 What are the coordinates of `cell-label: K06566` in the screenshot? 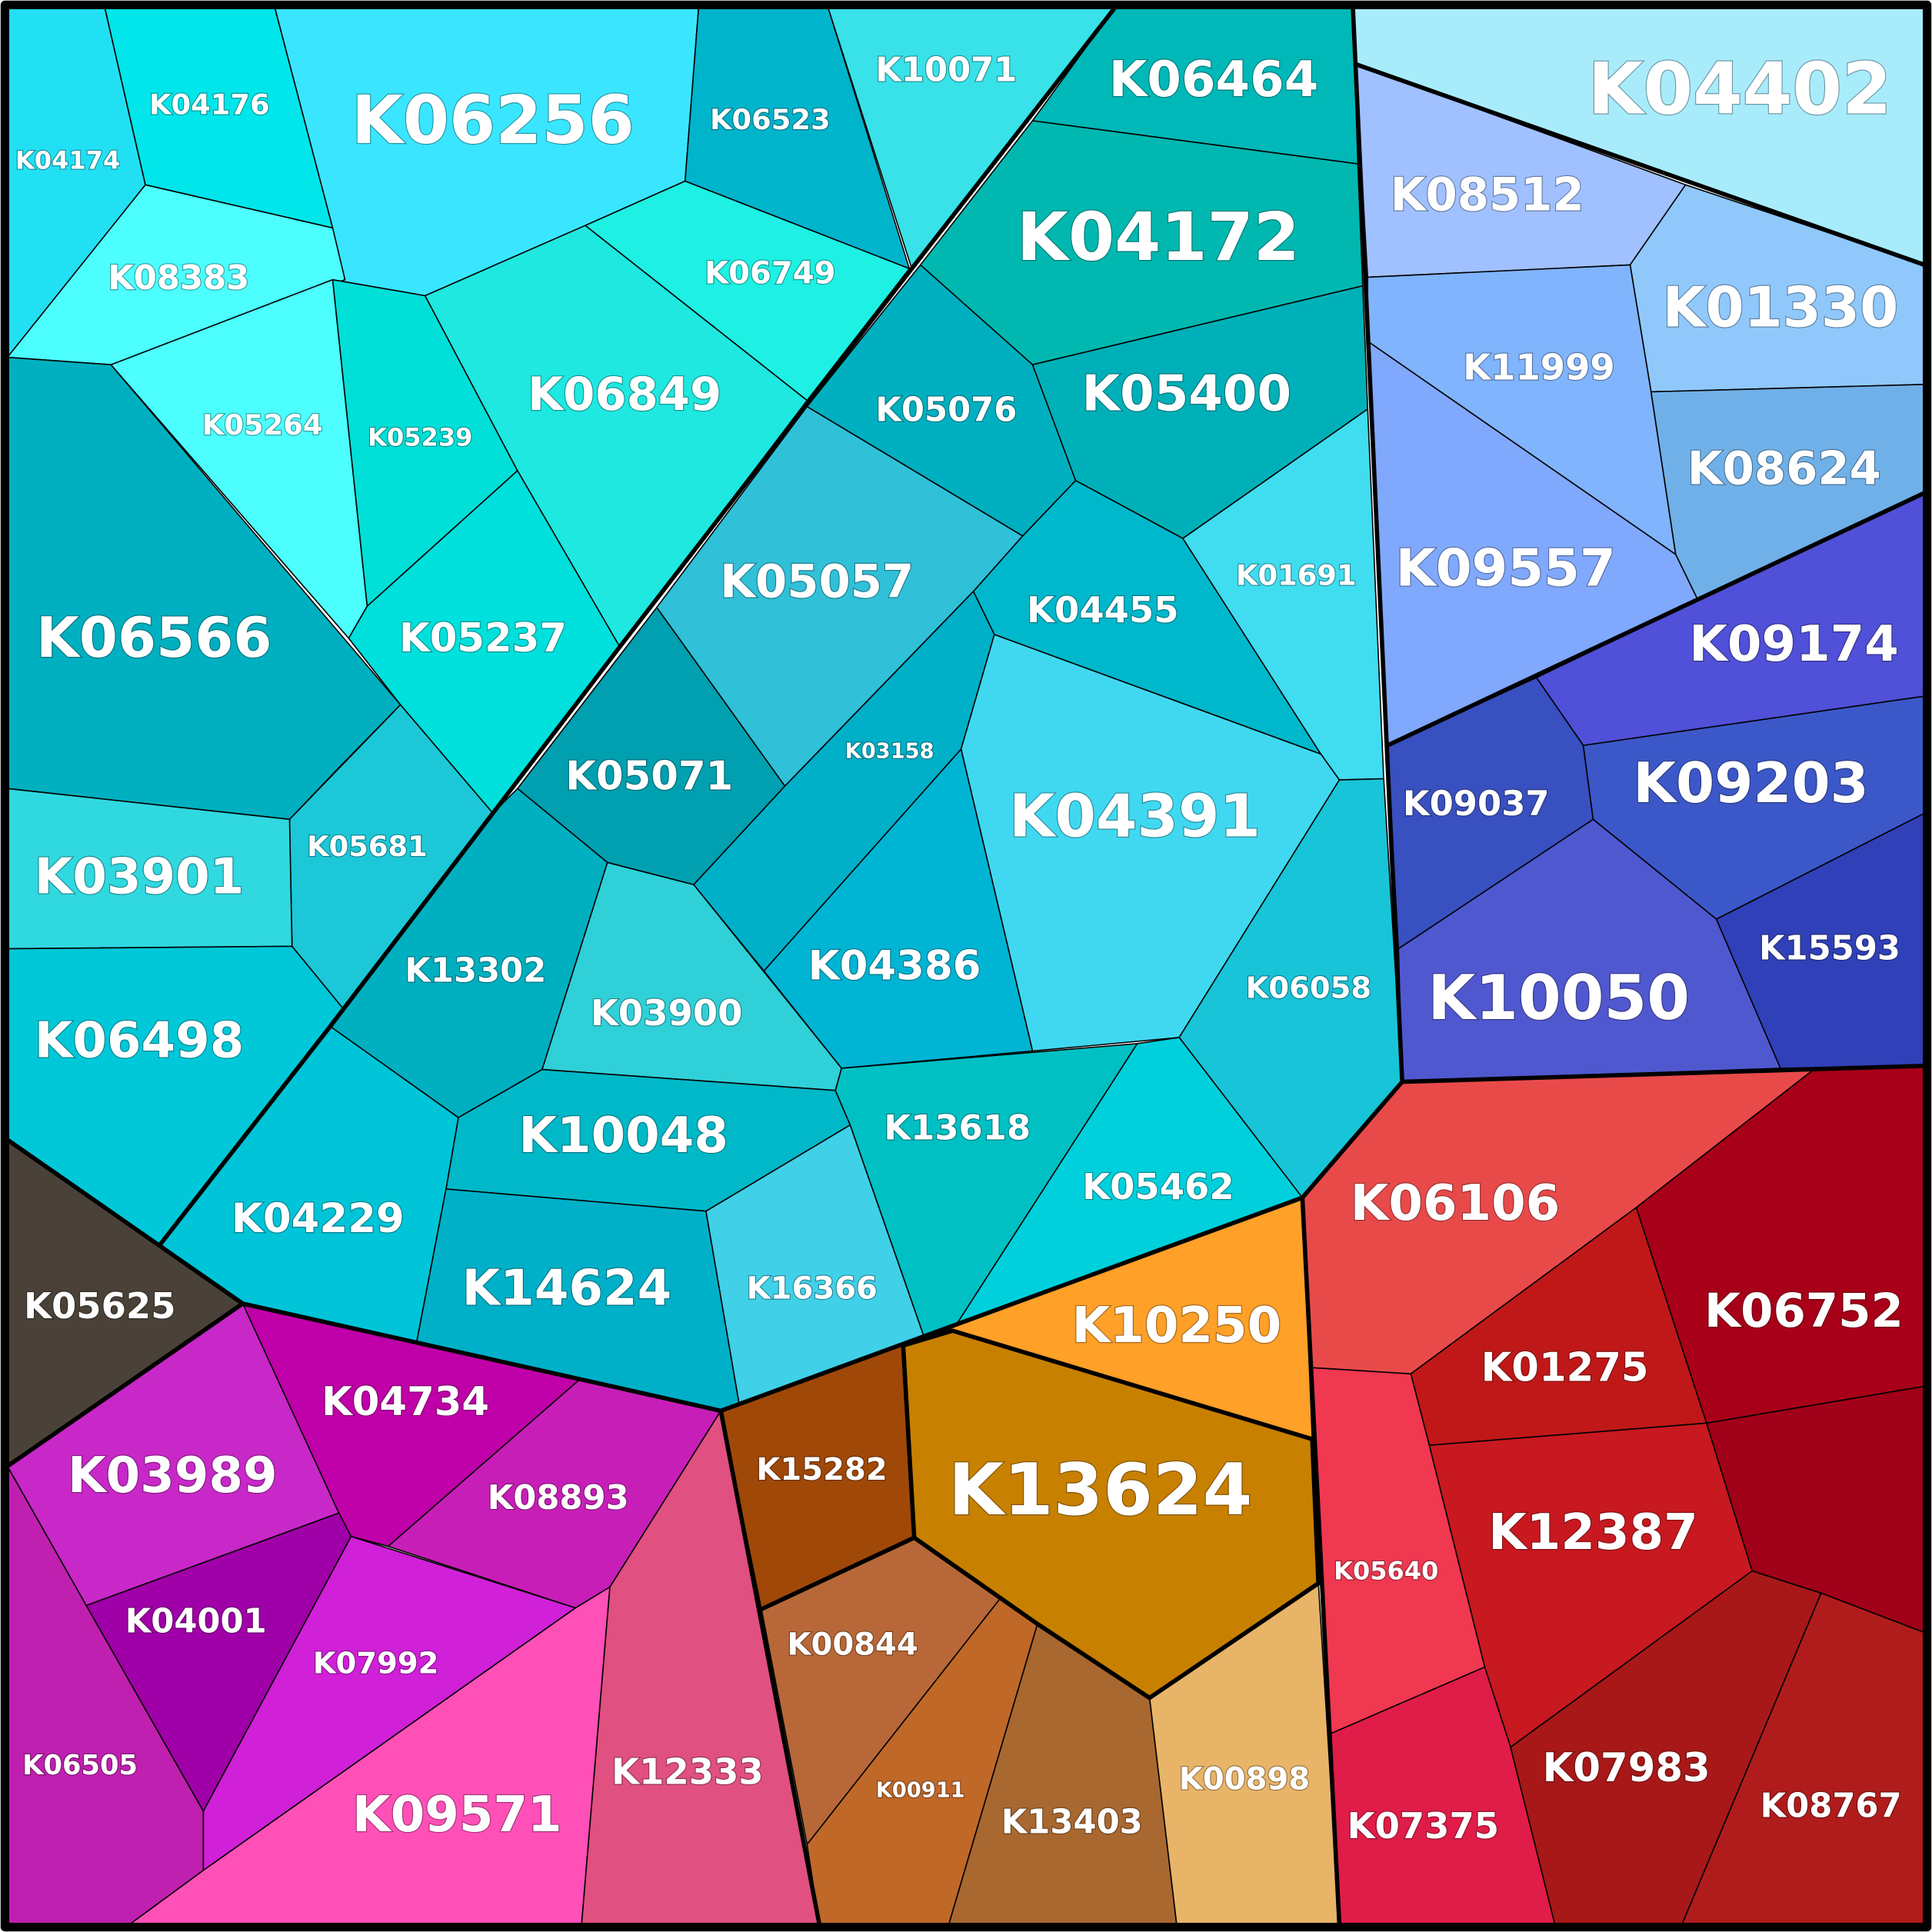 It's located at (154, 638).